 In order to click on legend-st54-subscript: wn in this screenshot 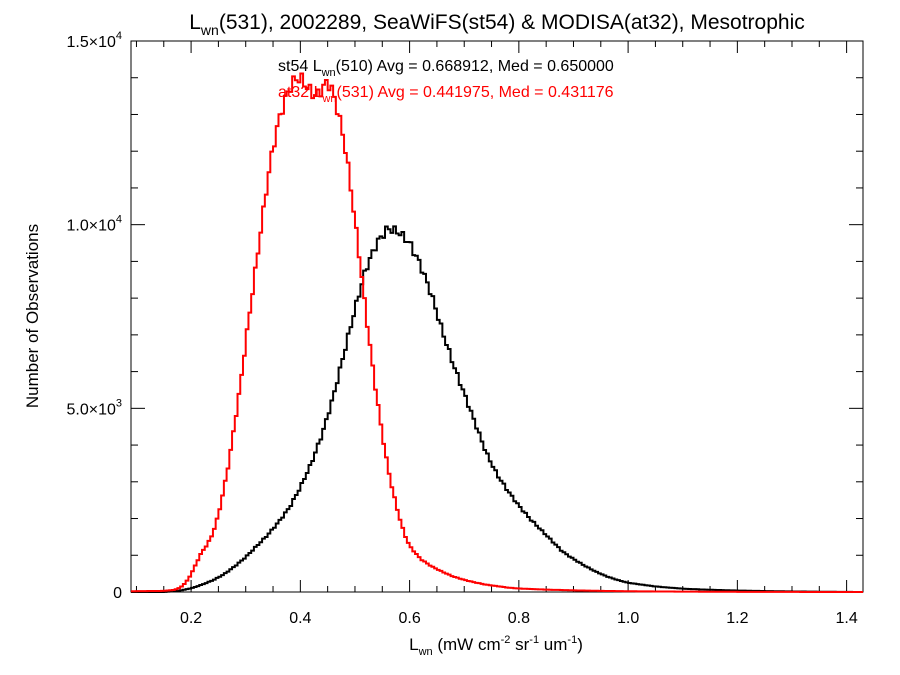, I will do `click(328, 73)`.